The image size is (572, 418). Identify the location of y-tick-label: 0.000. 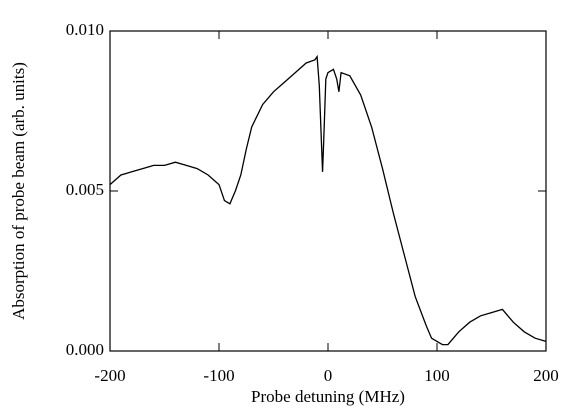
(85, 349).